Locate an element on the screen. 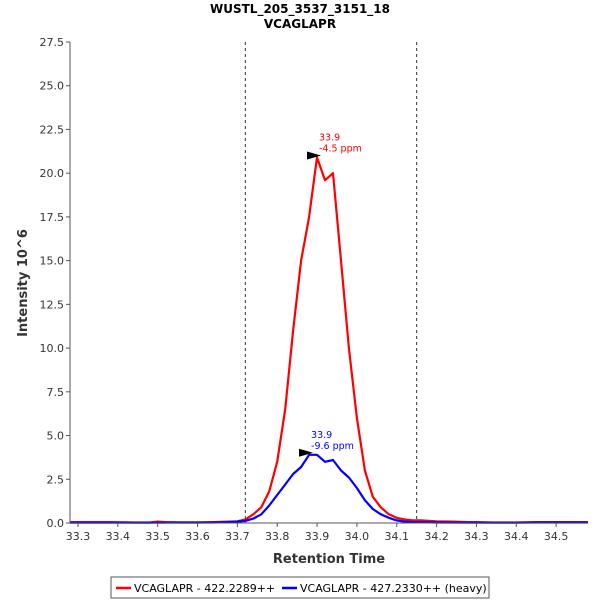 The height and width of the screenshot is (600, 600). y-tick-label: 10.0 is located at coordinates (52, 348).